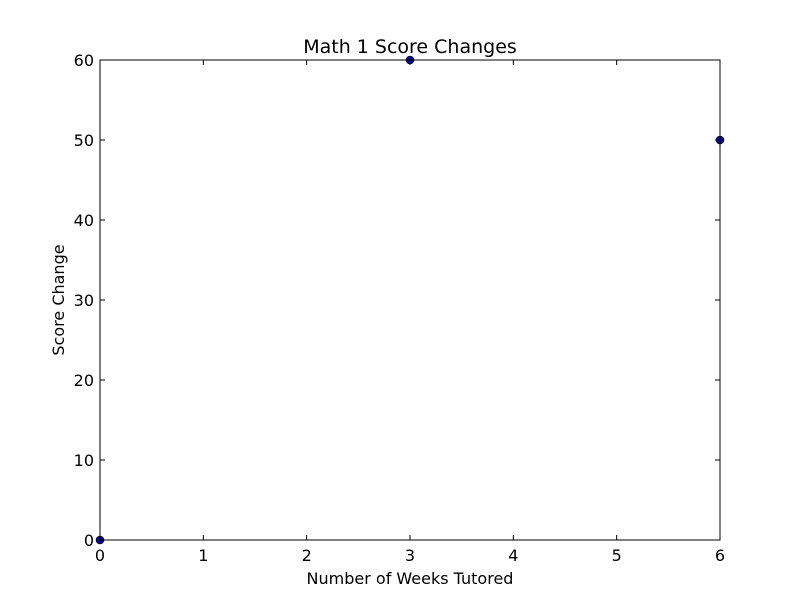 The width and height of the screenshot is (800, 600). What do you see at coordinates (100, 555) in the screenshot?
I see `x-tick-label-0: 0` at bounding box center [100, 555].